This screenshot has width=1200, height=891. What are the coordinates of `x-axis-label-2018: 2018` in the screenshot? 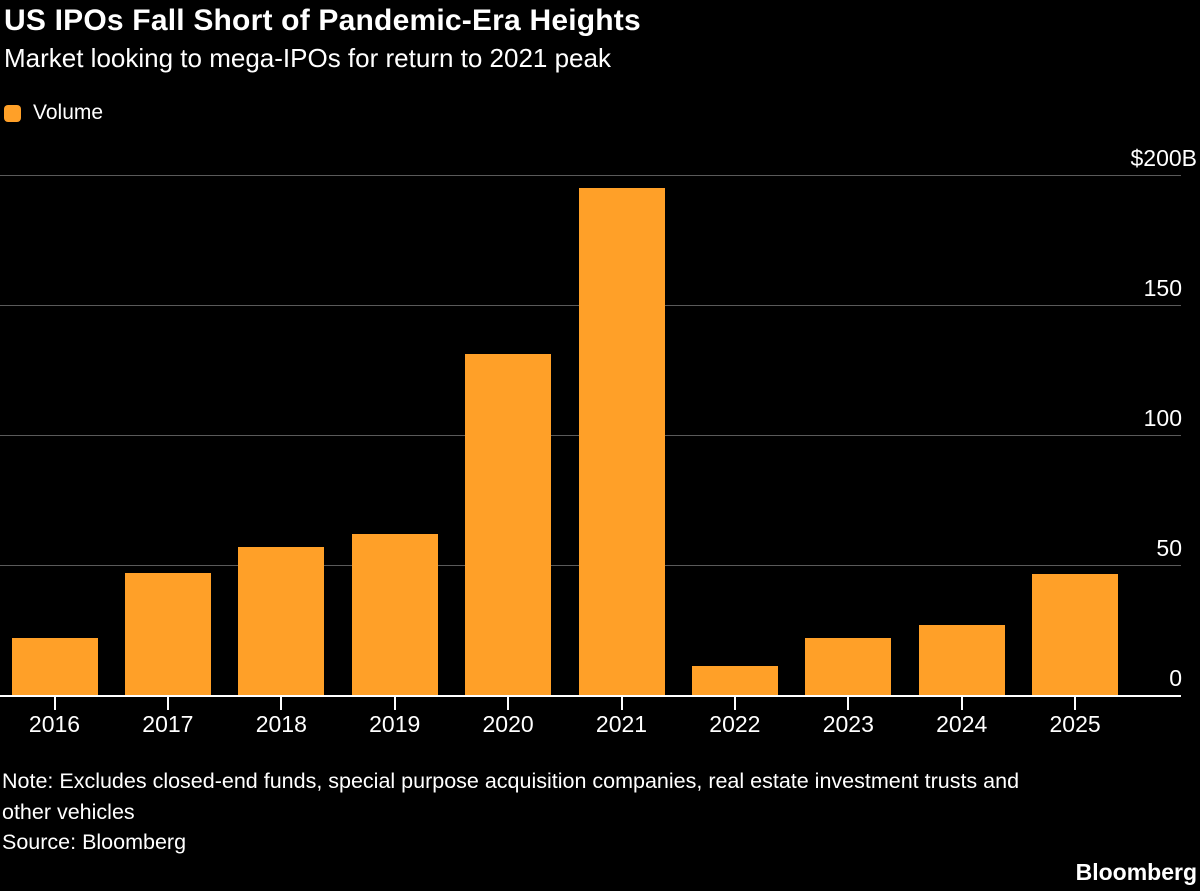 It's located at (281, 724).